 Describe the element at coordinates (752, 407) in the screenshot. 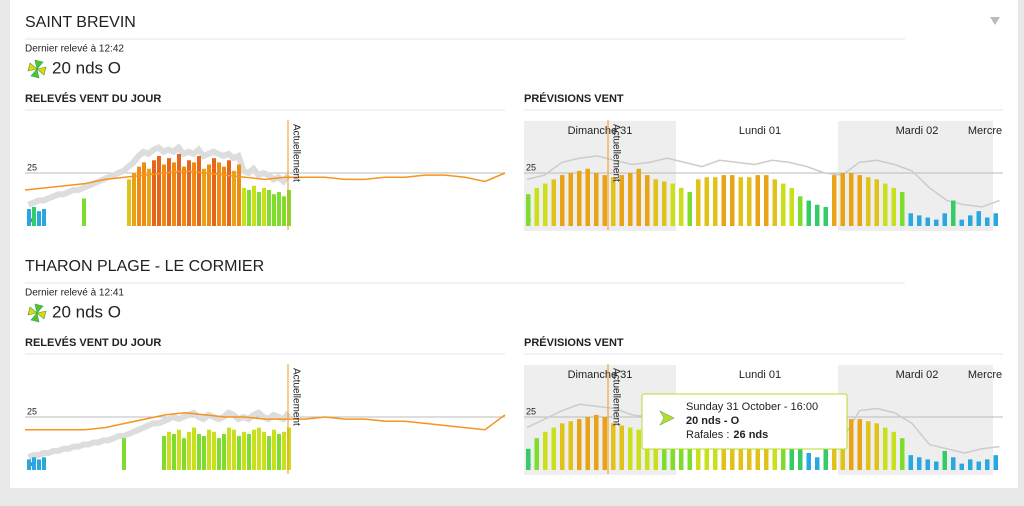

I see `tooltip-title: Sunday 31 October - 16:00` at that location.